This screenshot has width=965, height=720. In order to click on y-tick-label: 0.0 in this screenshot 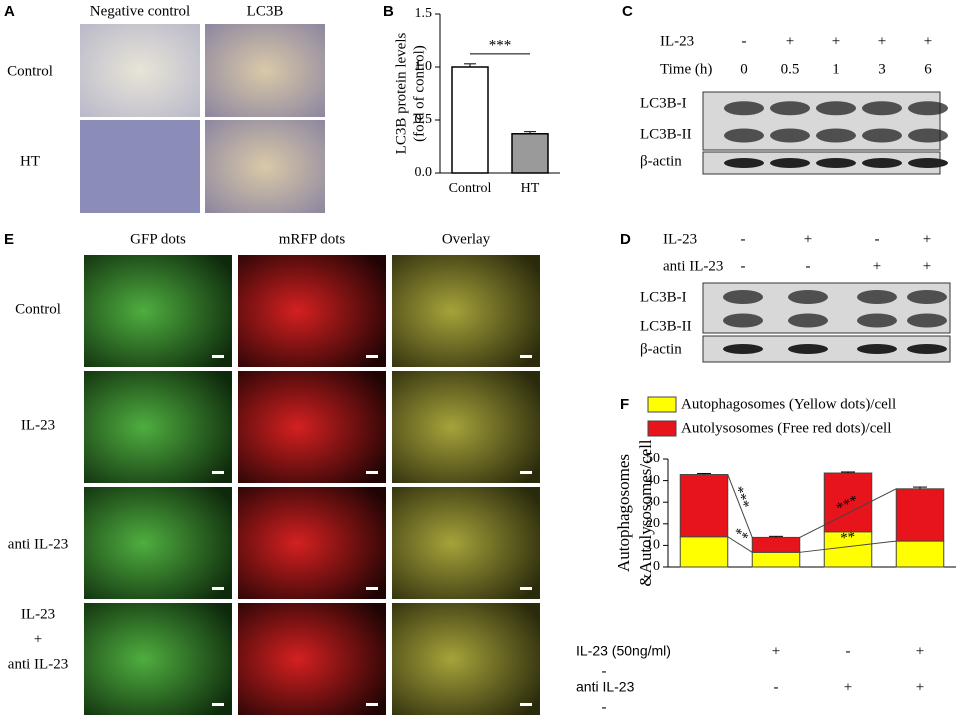, I will do `click(424, 172)`.